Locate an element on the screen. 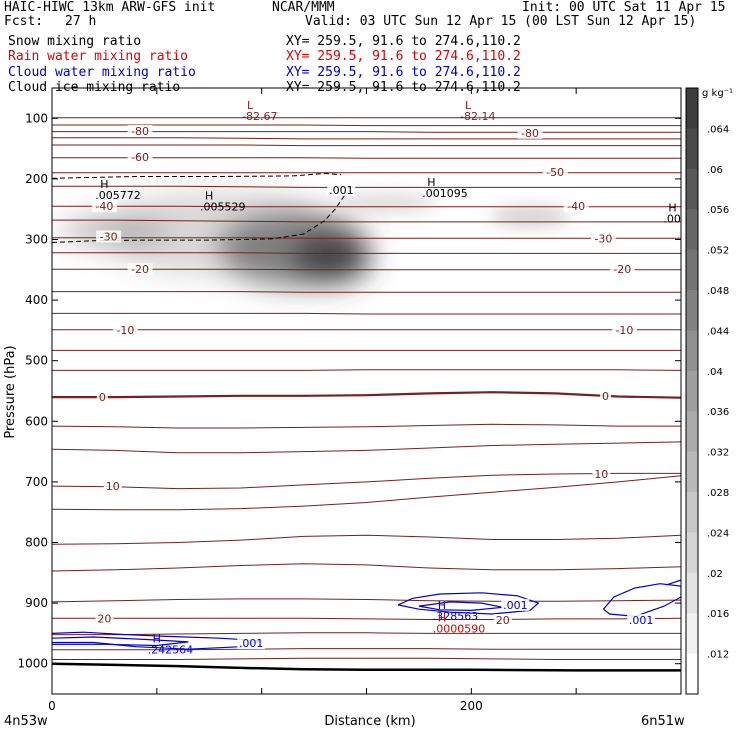 This screenshot has height=740, width=740. y-tick-label: 600 is located at coordinates (36, 421).